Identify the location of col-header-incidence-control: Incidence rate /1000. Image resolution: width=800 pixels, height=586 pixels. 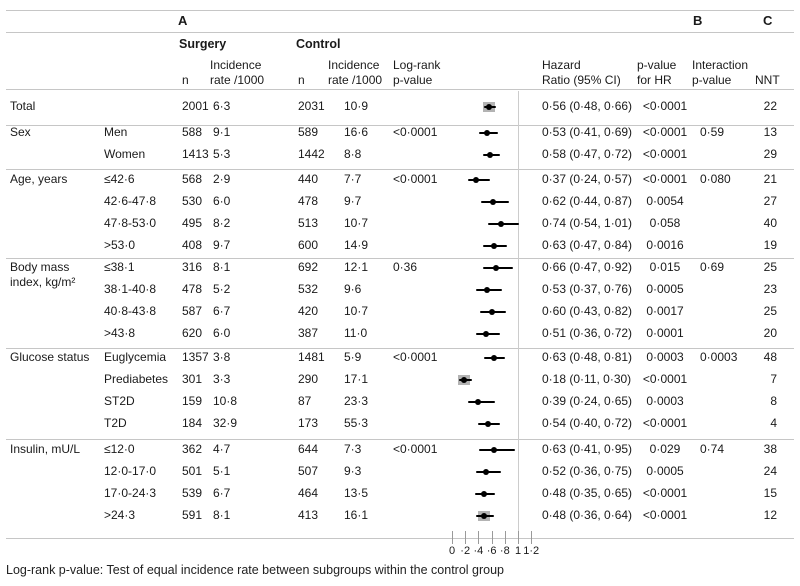
(355, 72).